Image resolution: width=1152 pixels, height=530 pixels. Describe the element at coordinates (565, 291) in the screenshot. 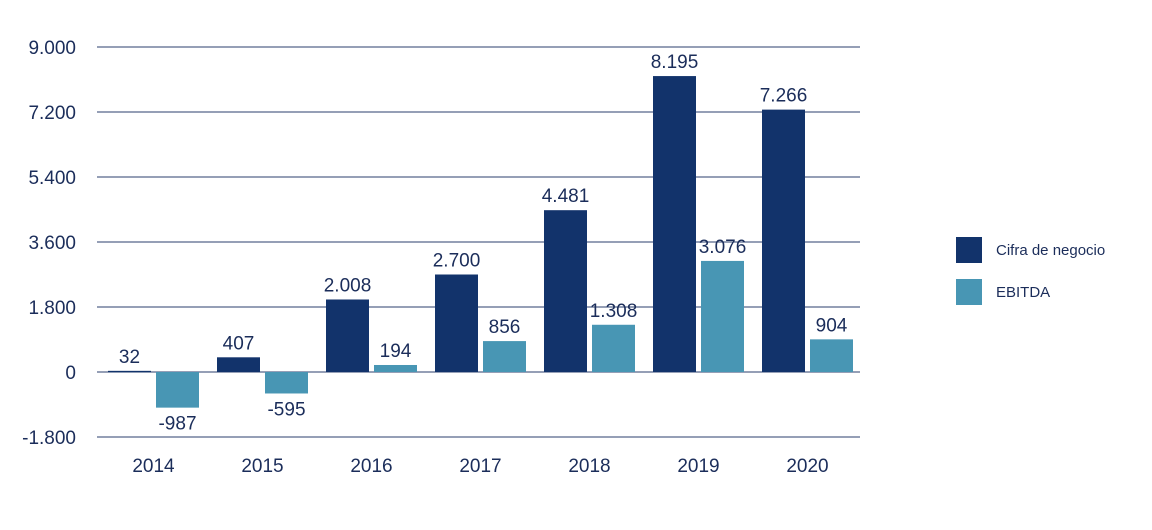

I see `bar-cifra-2018` at that location.